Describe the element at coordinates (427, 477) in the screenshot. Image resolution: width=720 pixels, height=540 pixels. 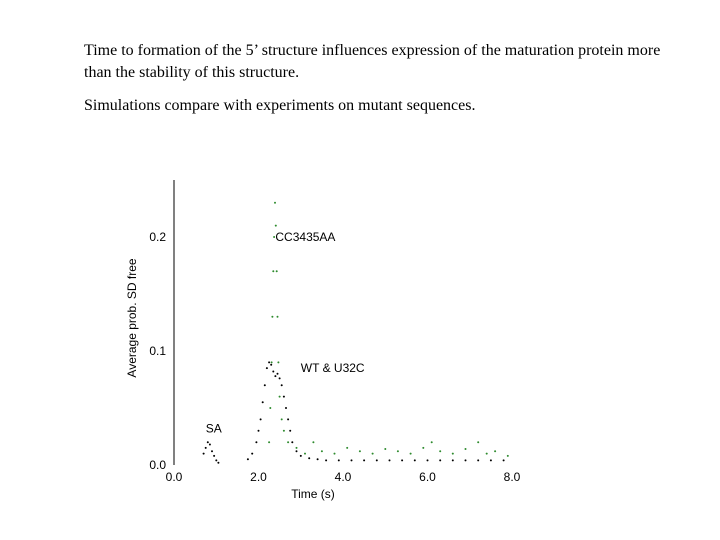
I see `x-tick-label: 6.0` at that location.